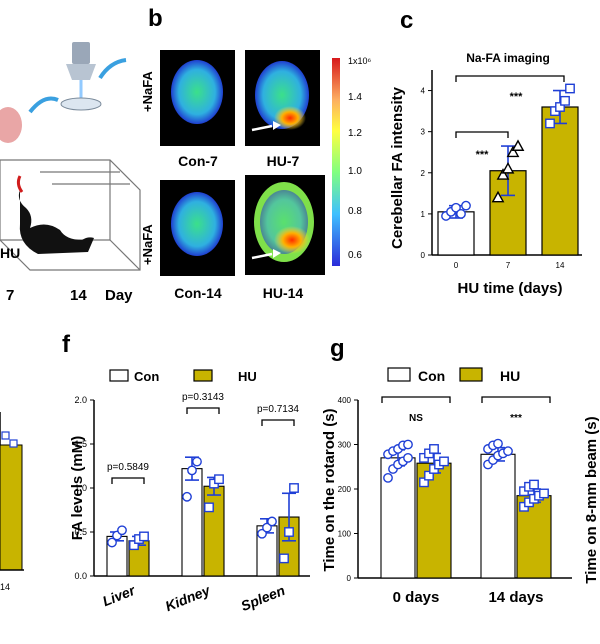  Describe the element at coordinates (11, 507) in the screenshot. I see `partial-bar` at that location.